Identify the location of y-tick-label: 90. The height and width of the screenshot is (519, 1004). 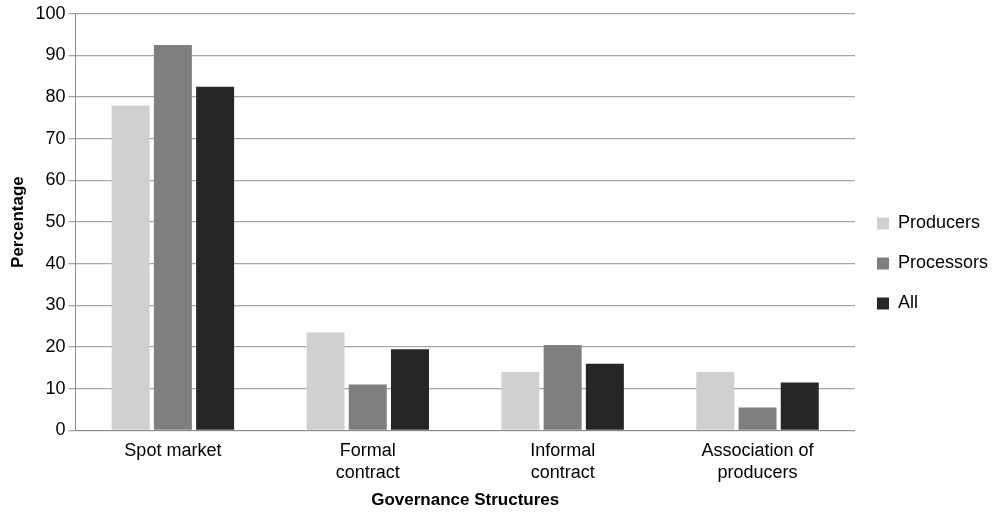
(55, 54).